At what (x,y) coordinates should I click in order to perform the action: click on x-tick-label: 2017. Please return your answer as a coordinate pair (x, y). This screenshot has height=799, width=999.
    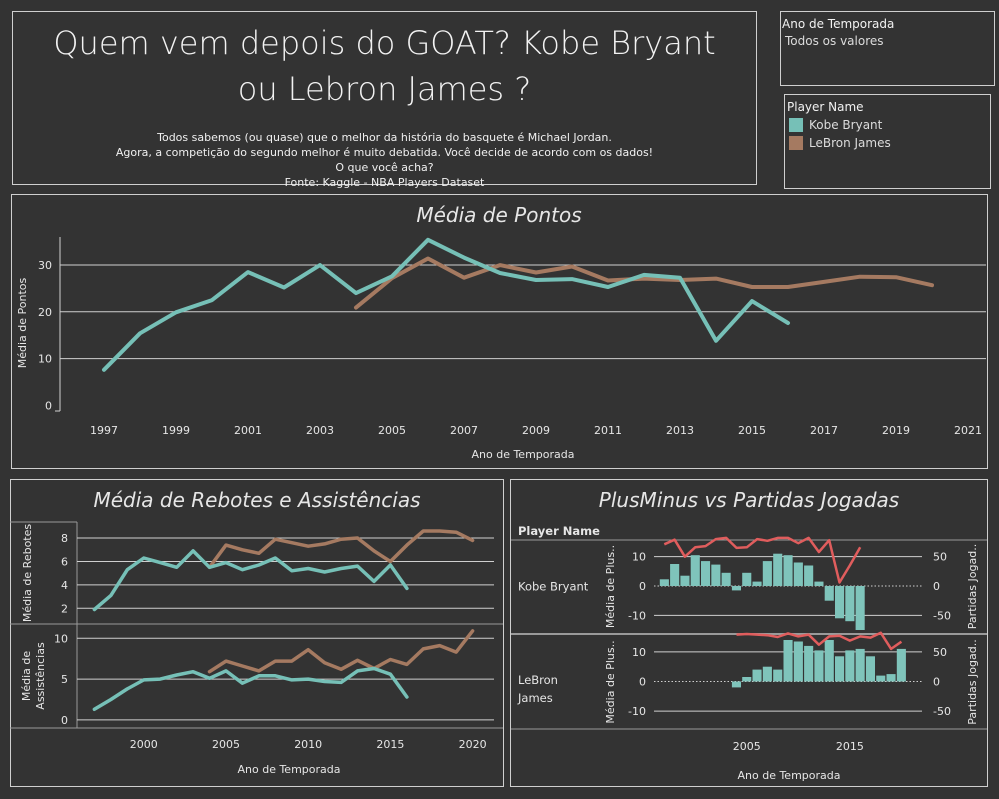
    Looking at the image, I should click on (824, 430).